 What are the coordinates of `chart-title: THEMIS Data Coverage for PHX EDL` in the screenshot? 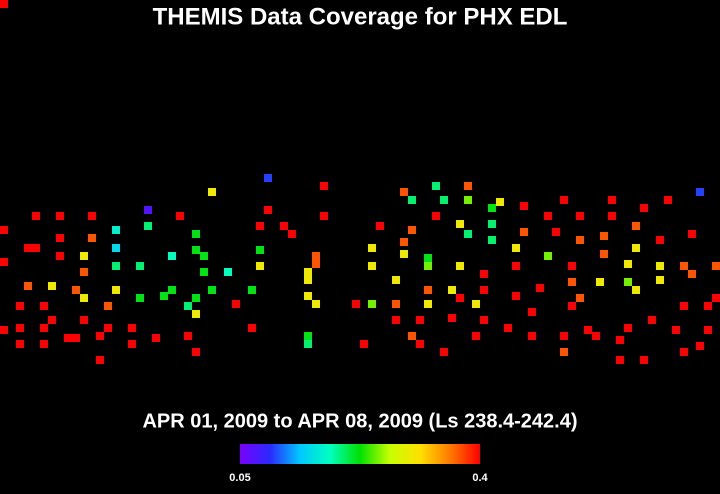 It's located at (360, 16).